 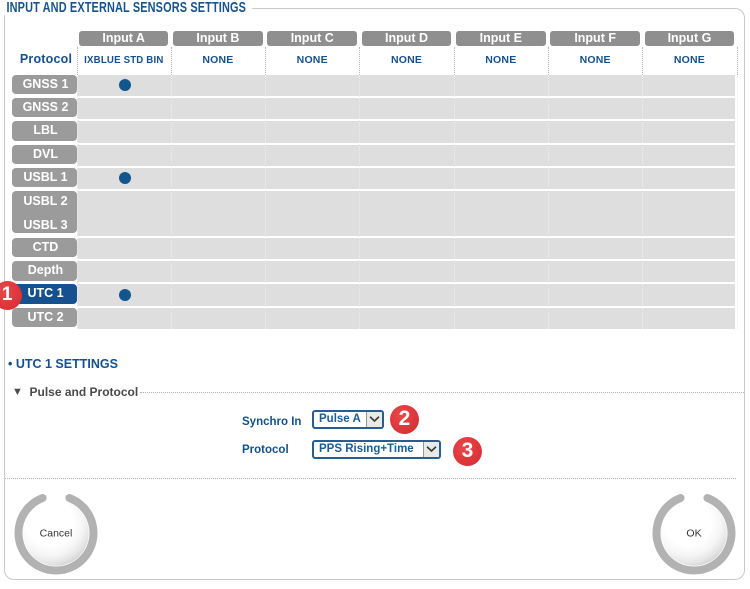 What do you see at coordinates (56, 534) in the screenshot?
I see `svg-text: Cancel` at bounding box center [56, 534].